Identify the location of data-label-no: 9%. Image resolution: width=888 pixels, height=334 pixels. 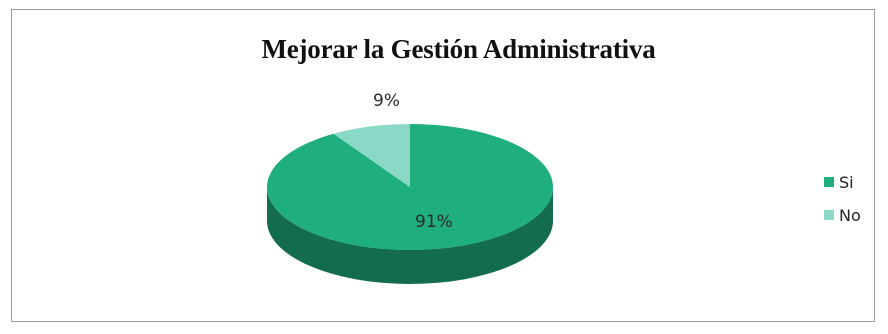
(386, 101).